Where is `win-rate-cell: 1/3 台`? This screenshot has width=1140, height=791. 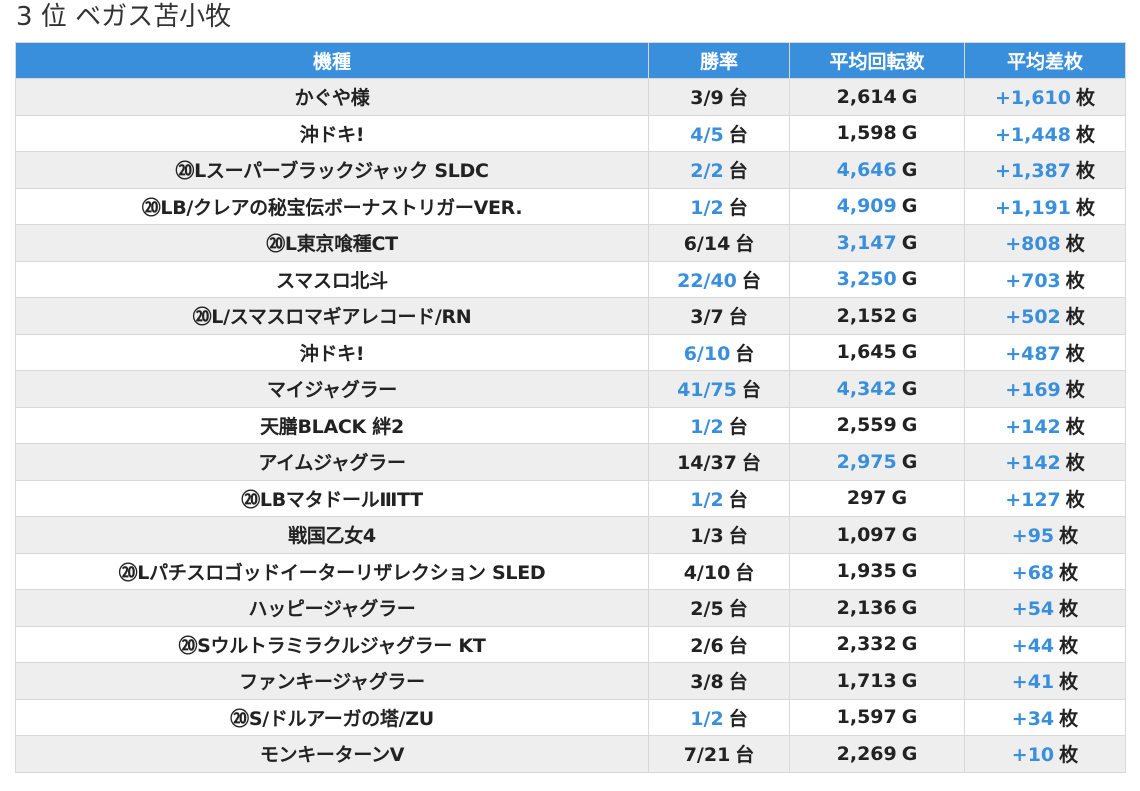
win-rate-cell: 1/3 台 is located at coordinates (719, 535).